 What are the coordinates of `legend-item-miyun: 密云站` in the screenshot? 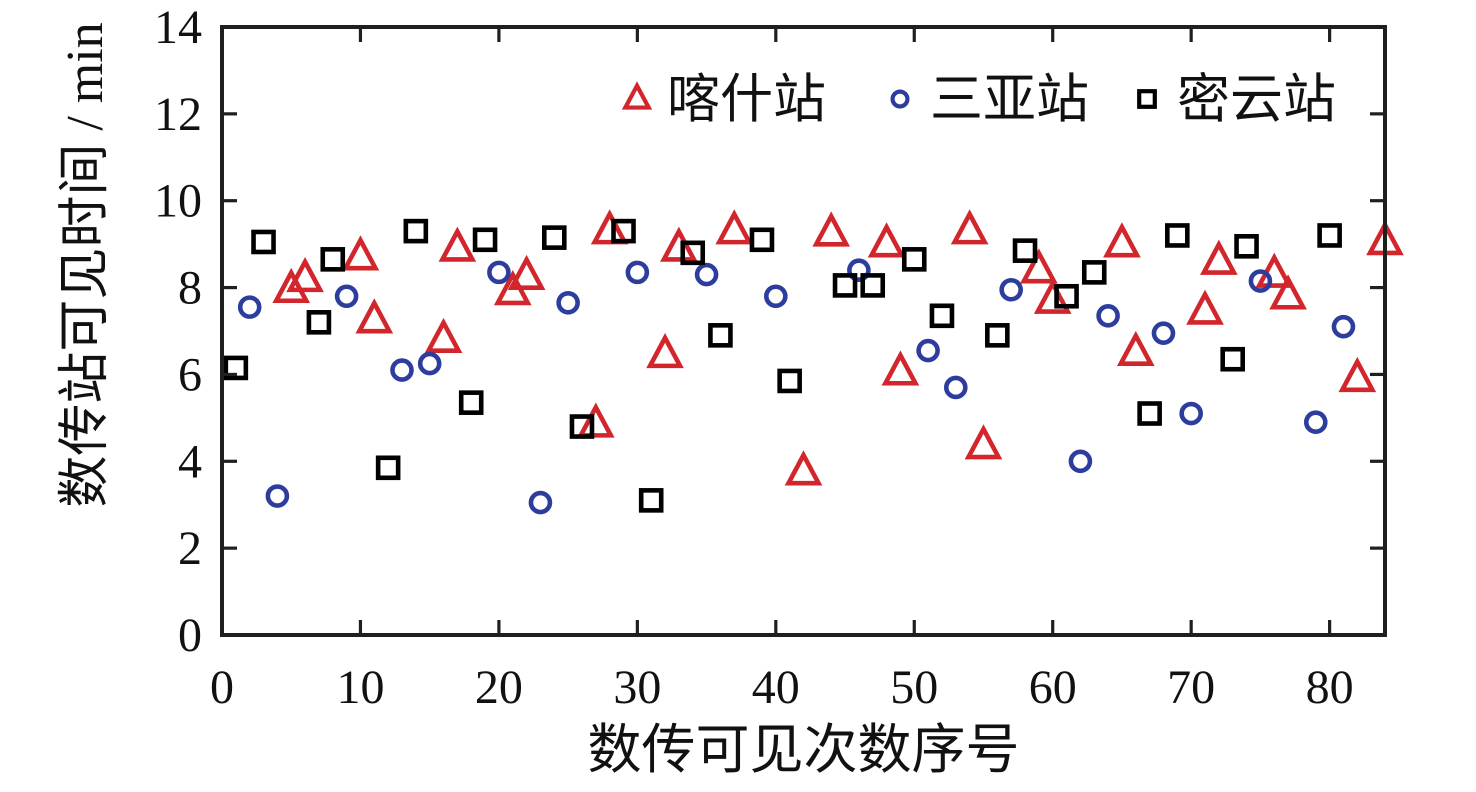 It's located at (1236, 100).